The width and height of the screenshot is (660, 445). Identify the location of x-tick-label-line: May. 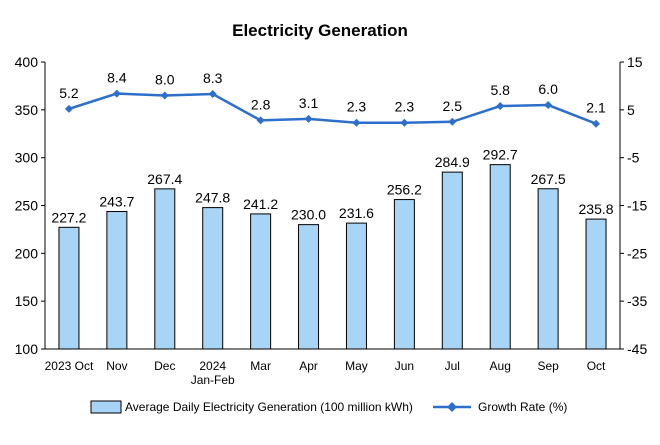
(356, 366).